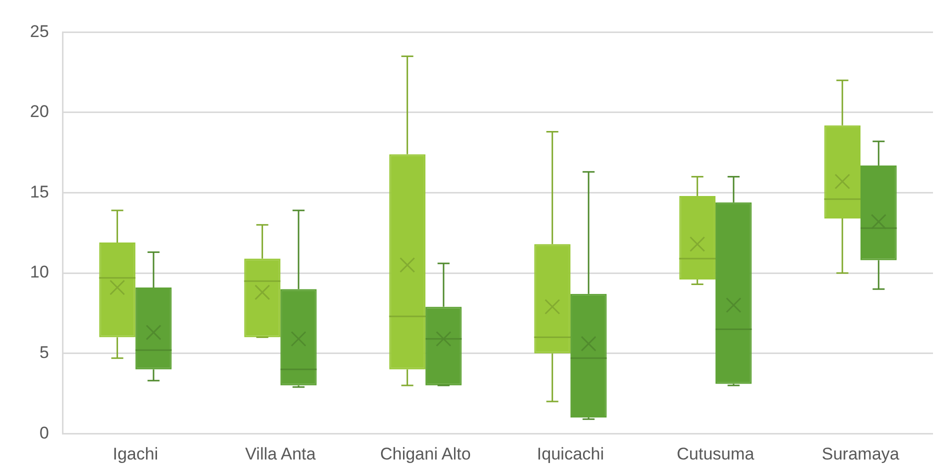 Image resolution: width=949 pixels, height=476 pixels. Describe the element at coordinates (425, 454) in the screenshot. I see `x-tick-label: Chigani Alto` at that location.